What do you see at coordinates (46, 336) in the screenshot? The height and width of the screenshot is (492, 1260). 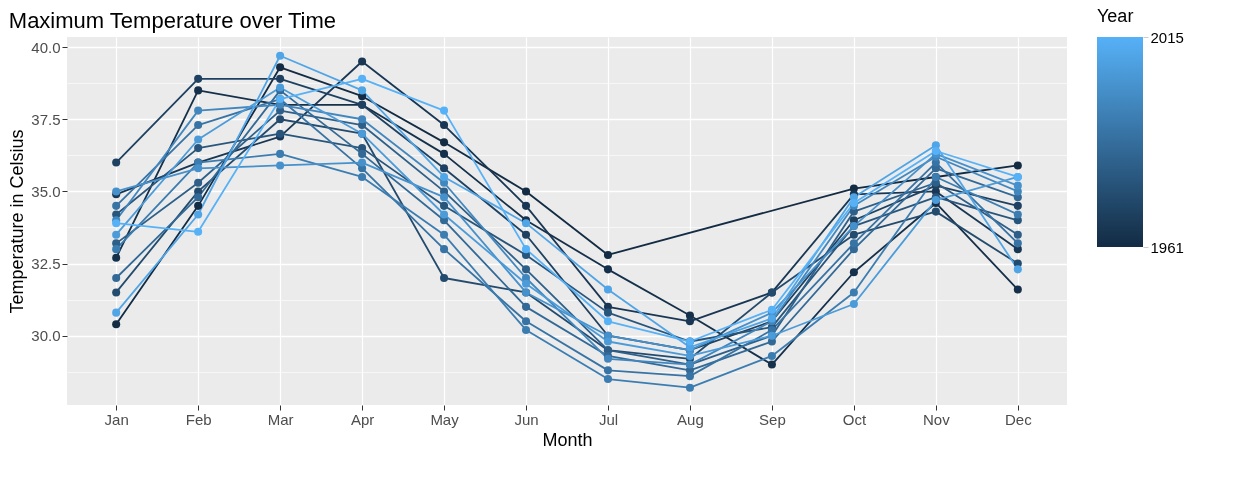 I see `y-tick-label: 30.0` at bounding box center [46, 336].